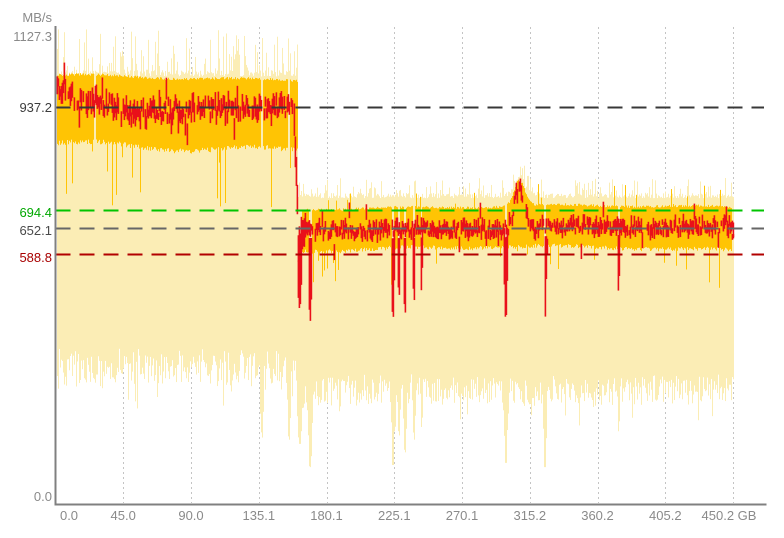 The height and width of the screenshot is (538, 784). What do you see at coordinates (35, 257) in the screenshot?
I see `y-axis-label-588-8: 588.8` at bounding box center [35, 257].